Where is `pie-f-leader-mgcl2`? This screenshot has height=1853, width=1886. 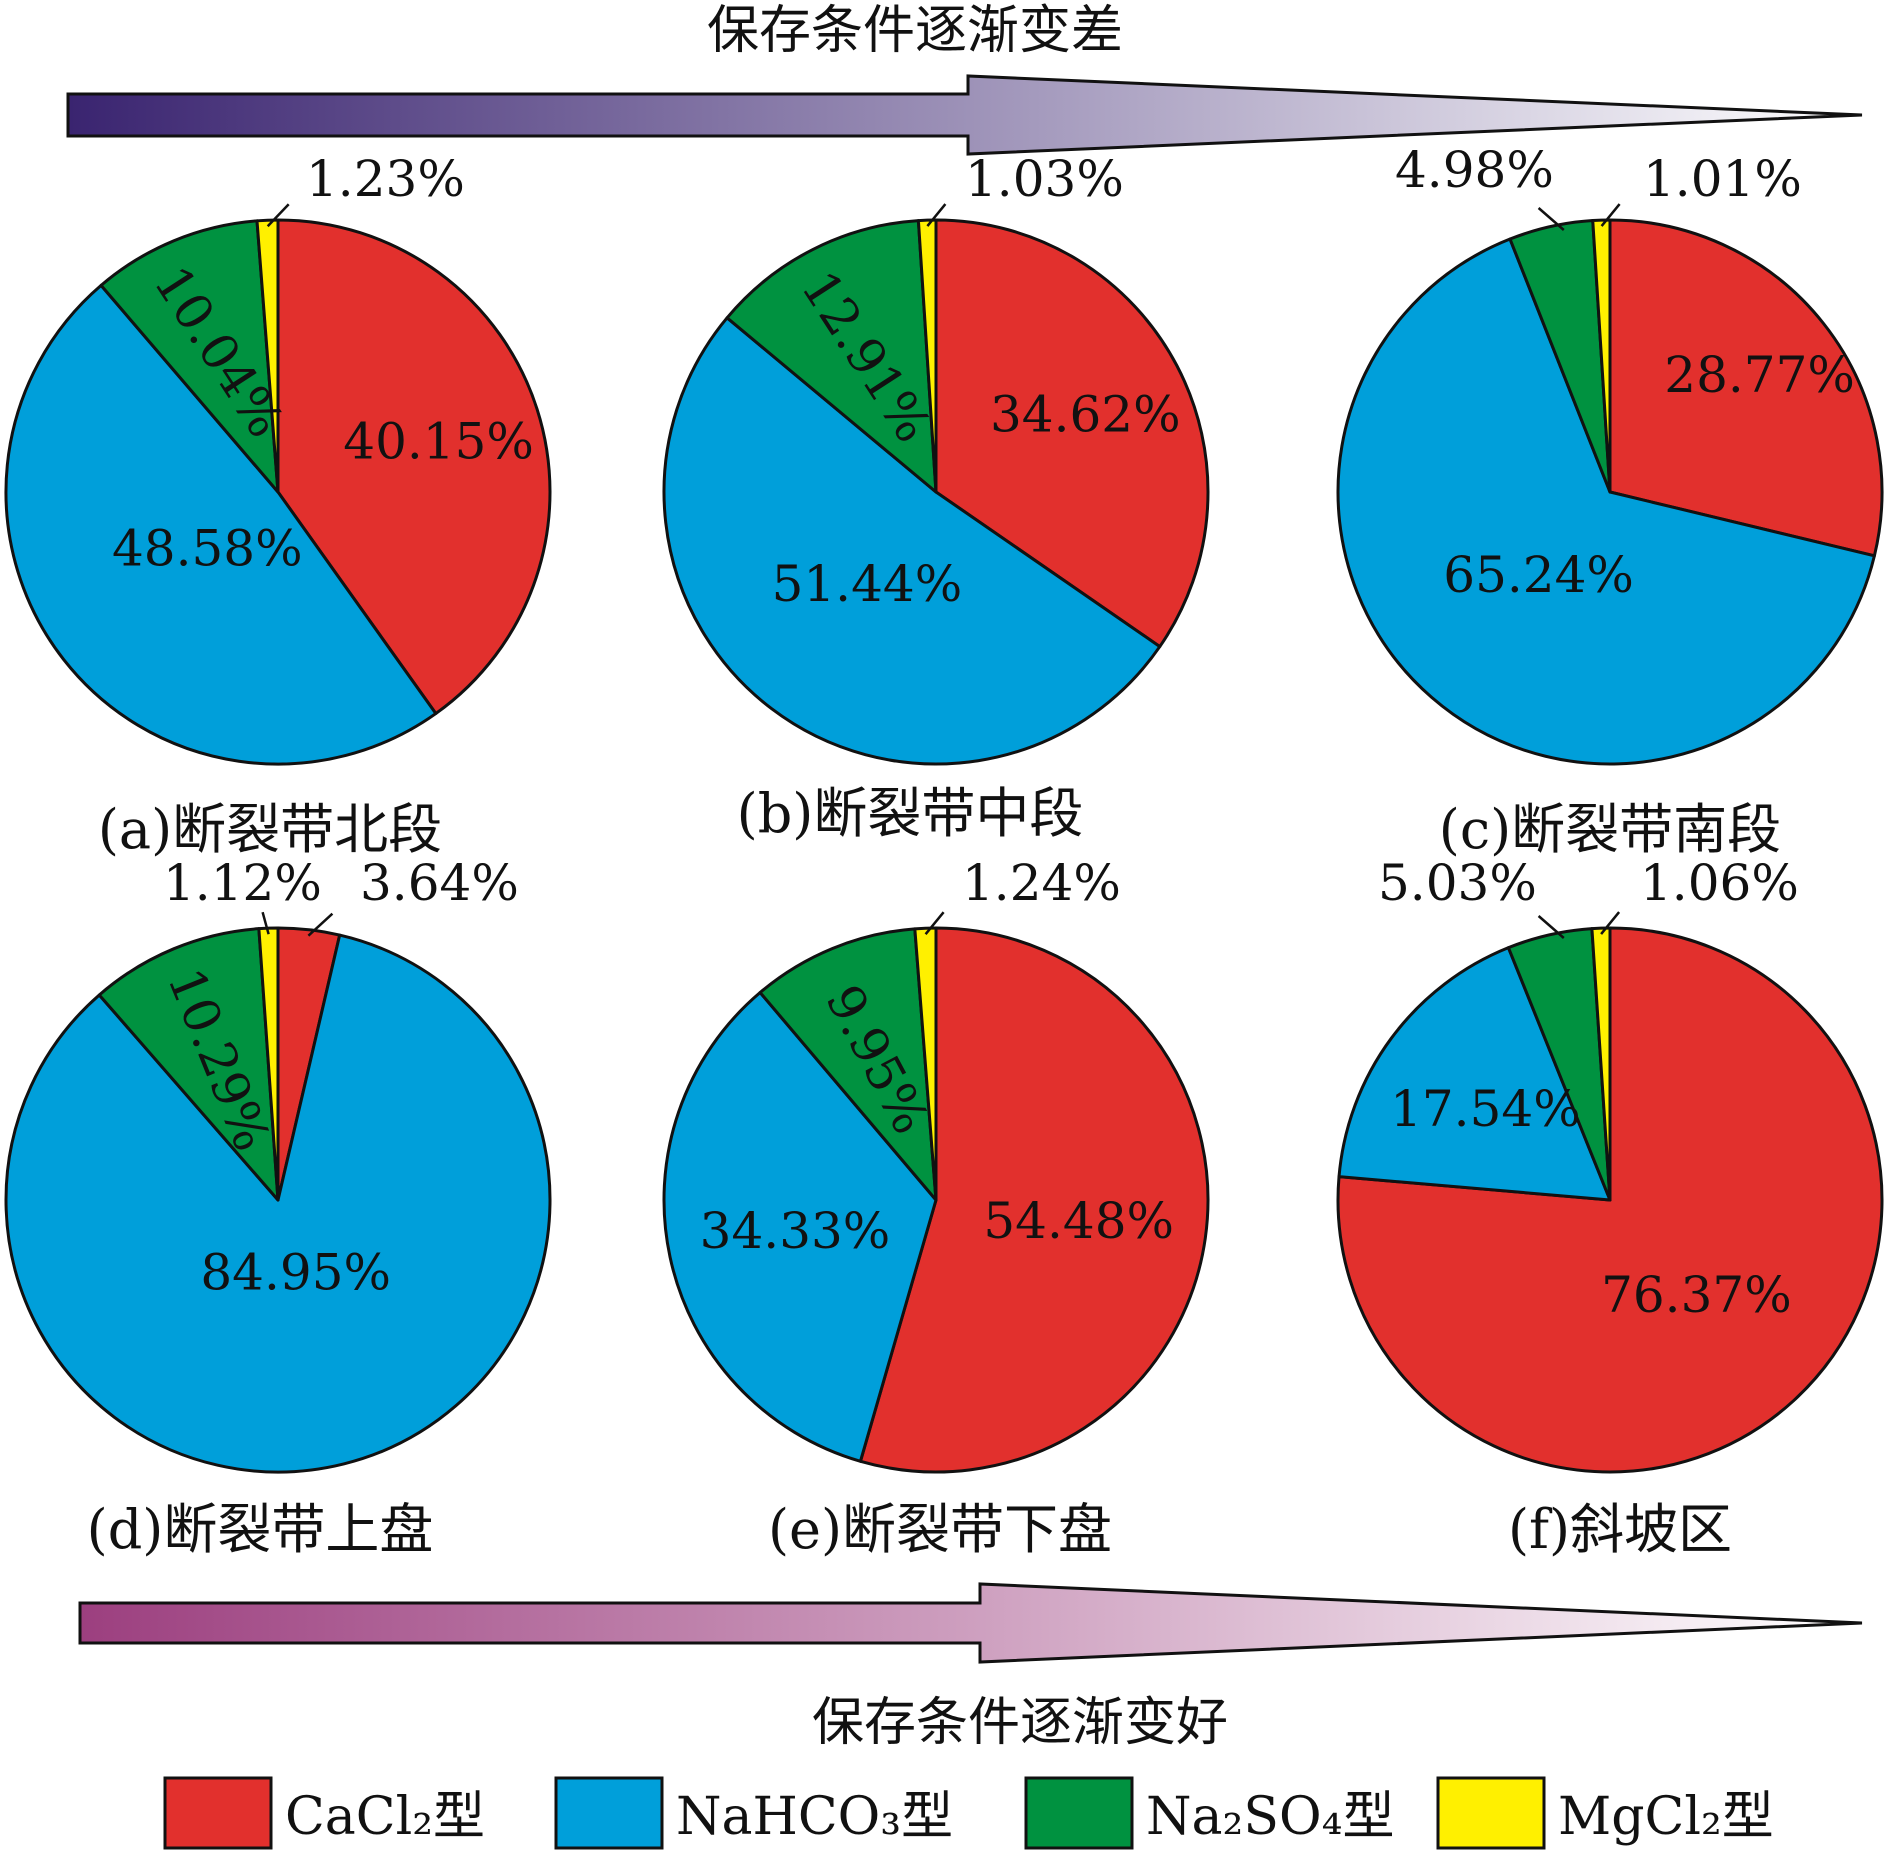
pie-f-leader-mgcl2 is located at coordinates (1610, 923).